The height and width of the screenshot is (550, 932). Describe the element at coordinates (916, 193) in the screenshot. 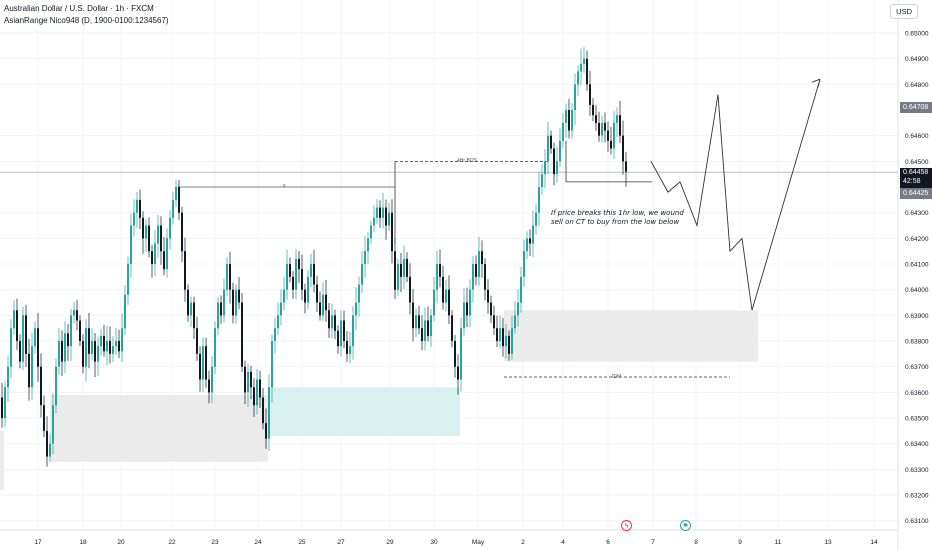

I see `low-price-tag: 0.64425` at that location.